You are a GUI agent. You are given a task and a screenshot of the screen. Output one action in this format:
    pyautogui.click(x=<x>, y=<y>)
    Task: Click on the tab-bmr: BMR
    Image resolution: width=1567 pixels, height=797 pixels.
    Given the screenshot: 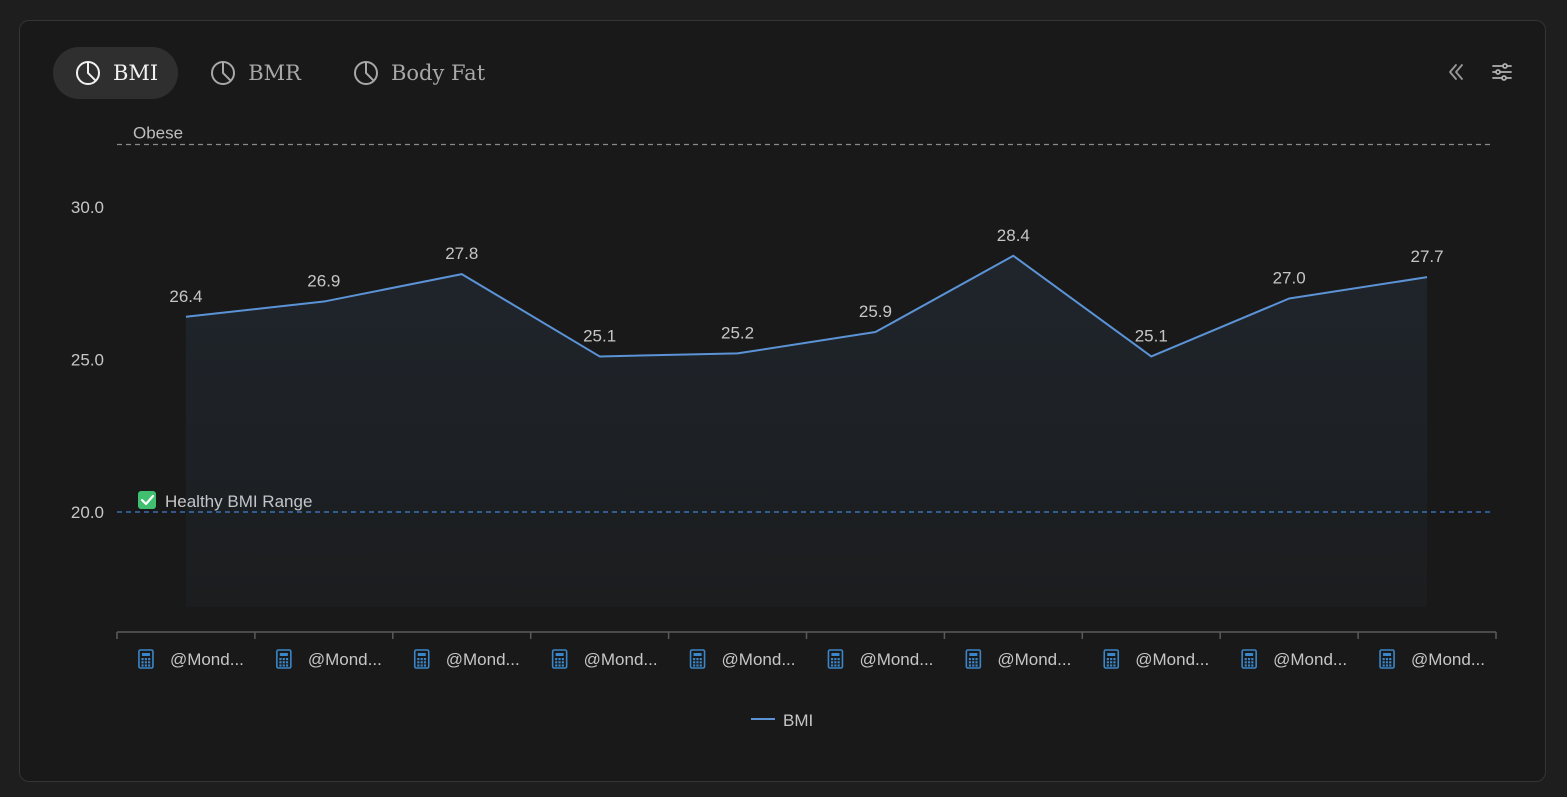 What is the action you would take?
    pyautogui.click(x=254, y=73)
    